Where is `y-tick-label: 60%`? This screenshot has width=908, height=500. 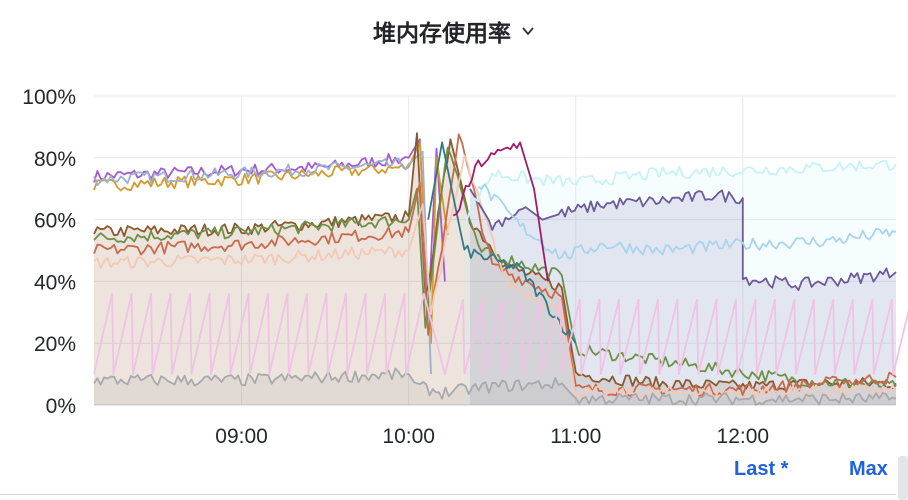 y-tick-label: 60% is located at coordinates (55, 221).